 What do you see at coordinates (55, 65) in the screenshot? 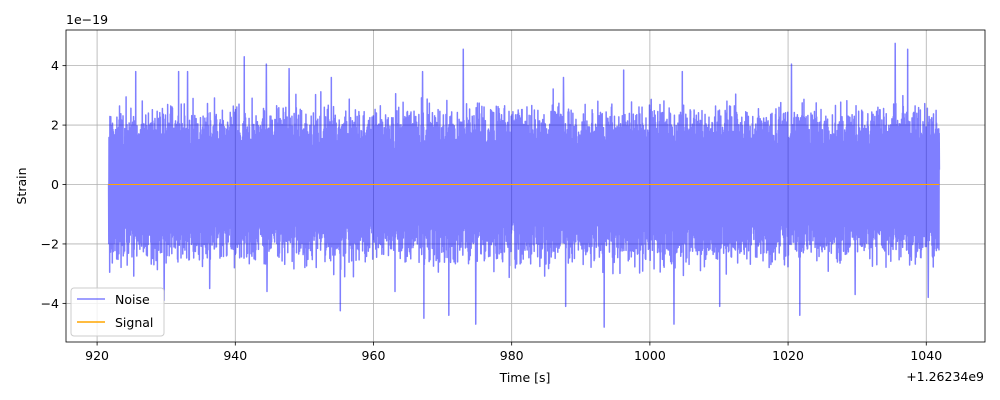
I see `y-tick-label: 4` at bounding box center [55, 65].